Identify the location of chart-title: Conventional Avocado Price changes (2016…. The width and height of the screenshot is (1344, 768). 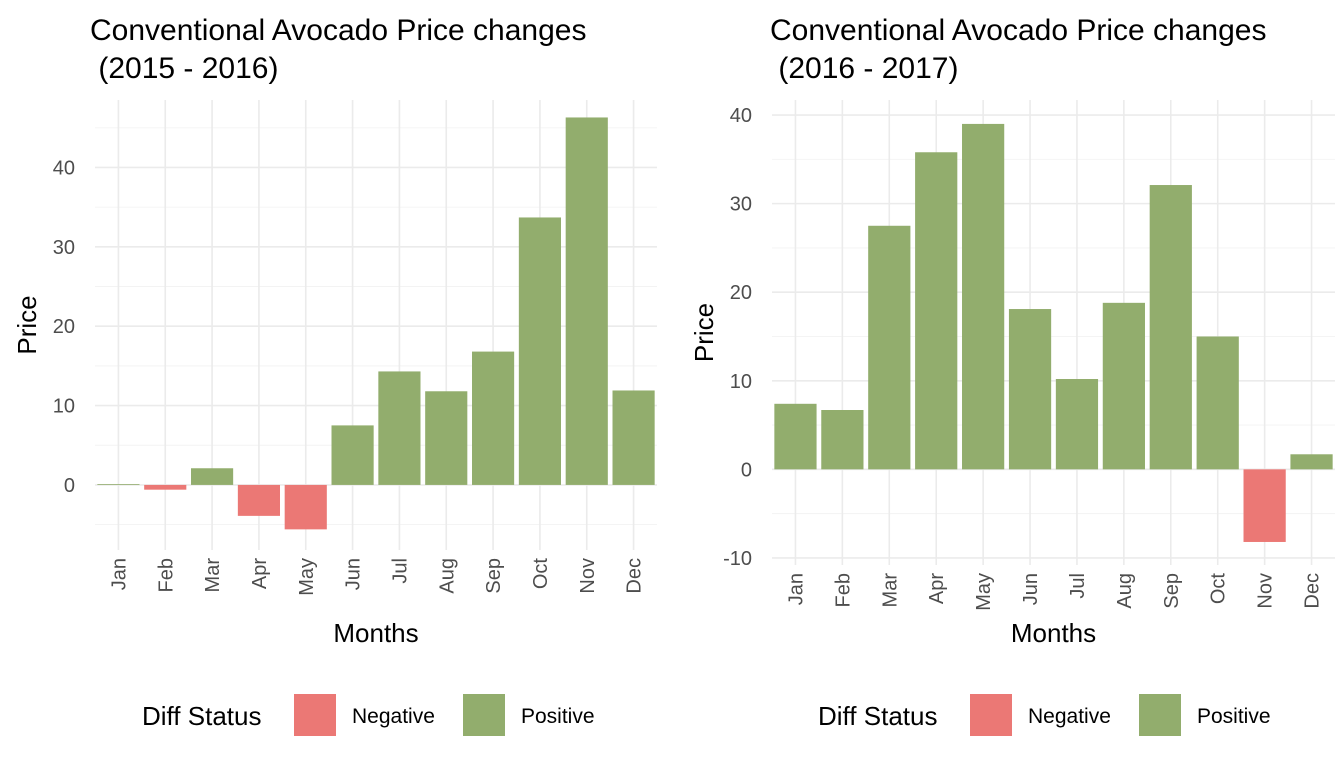
(1018, 49).